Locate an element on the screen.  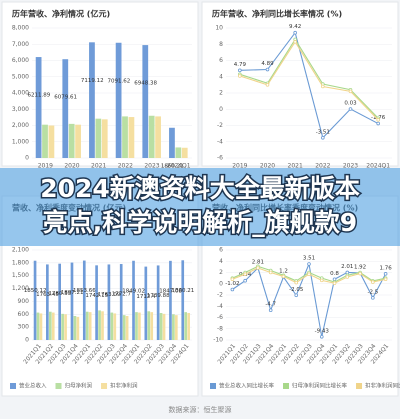
y-tick-label: 300 is located at coordinates (24, 327).